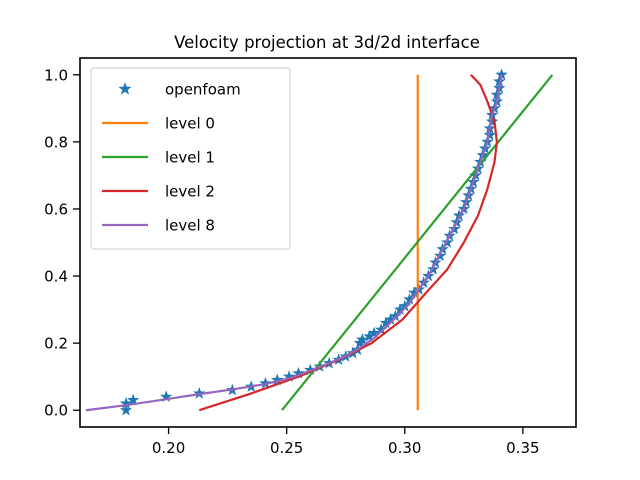 The width and height of the screenshot is (640, 480). I want to click on legend-label-openfoam: openfoam, so click(203, 90).